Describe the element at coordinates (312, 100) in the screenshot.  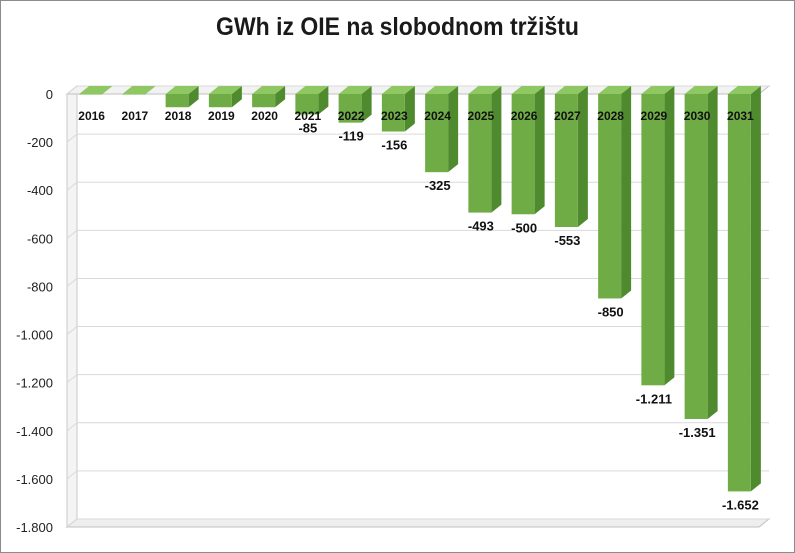
I see `bar-2021` at that location.